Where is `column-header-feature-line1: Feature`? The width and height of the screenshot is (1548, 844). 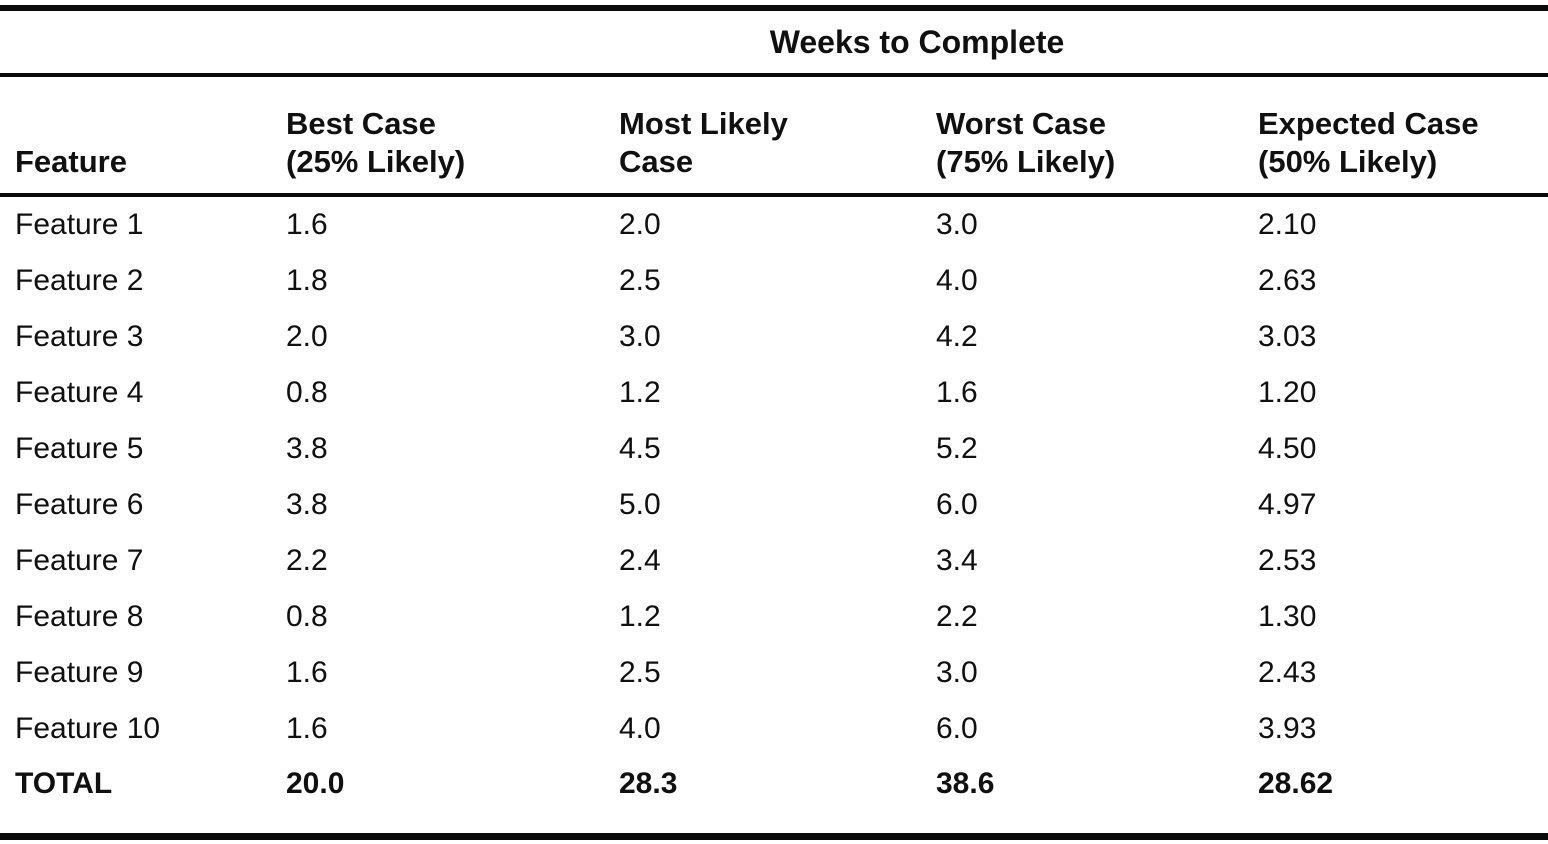
column-header-feature-line1: Feature is located at coordinates (71, 162).